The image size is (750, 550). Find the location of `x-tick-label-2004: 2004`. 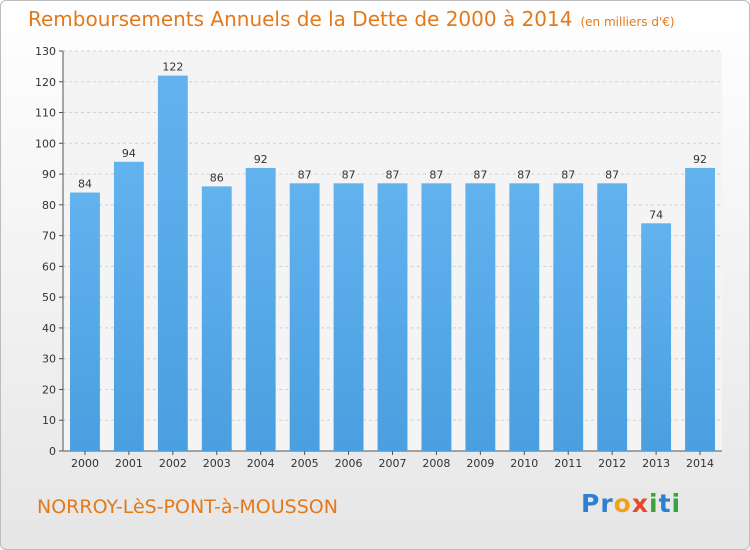

x-tick-label-2004: 2004 is located at coordinates (261, 463).